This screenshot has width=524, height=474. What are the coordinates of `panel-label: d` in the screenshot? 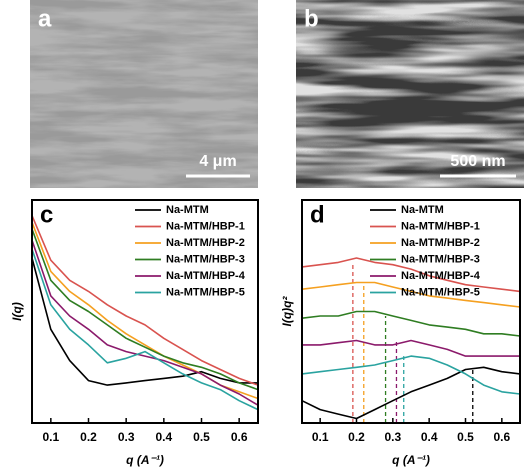 It's located at (317, 214).